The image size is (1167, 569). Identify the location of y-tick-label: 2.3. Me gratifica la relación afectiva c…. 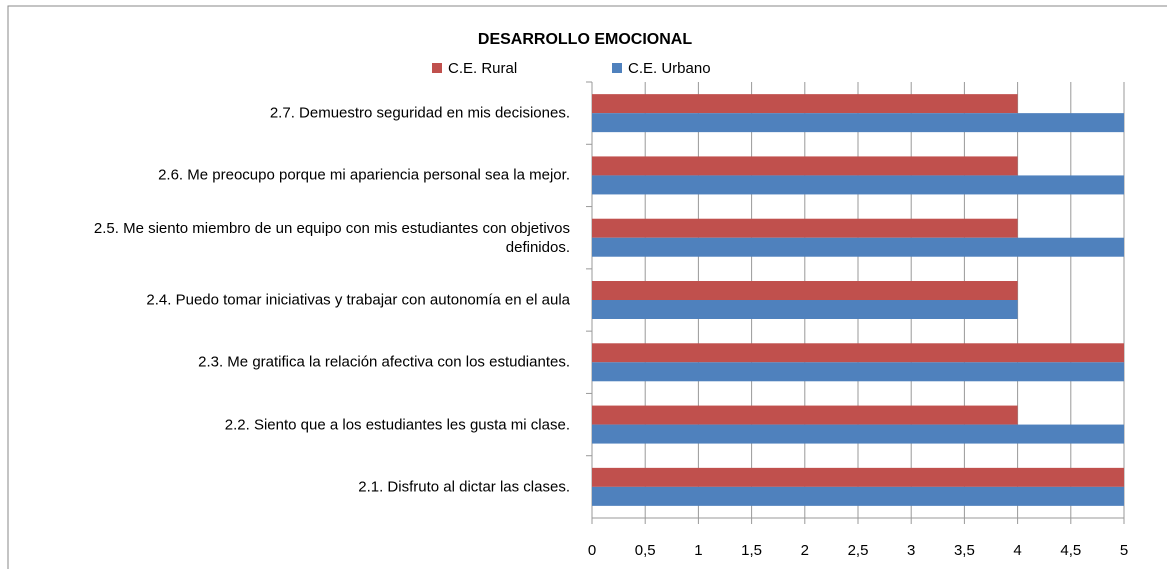
(384, 362).